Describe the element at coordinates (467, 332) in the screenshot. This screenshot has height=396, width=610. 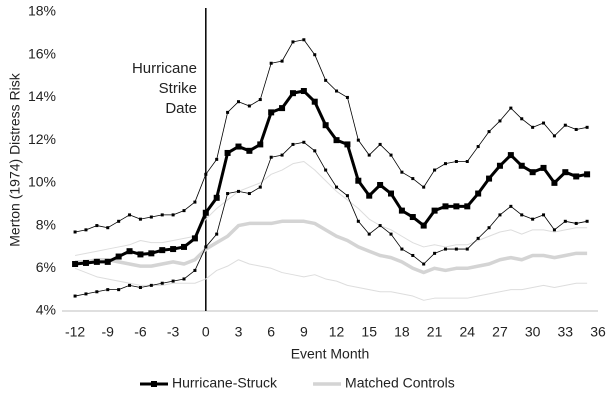
I see `x-tick-label: 24` at that location.